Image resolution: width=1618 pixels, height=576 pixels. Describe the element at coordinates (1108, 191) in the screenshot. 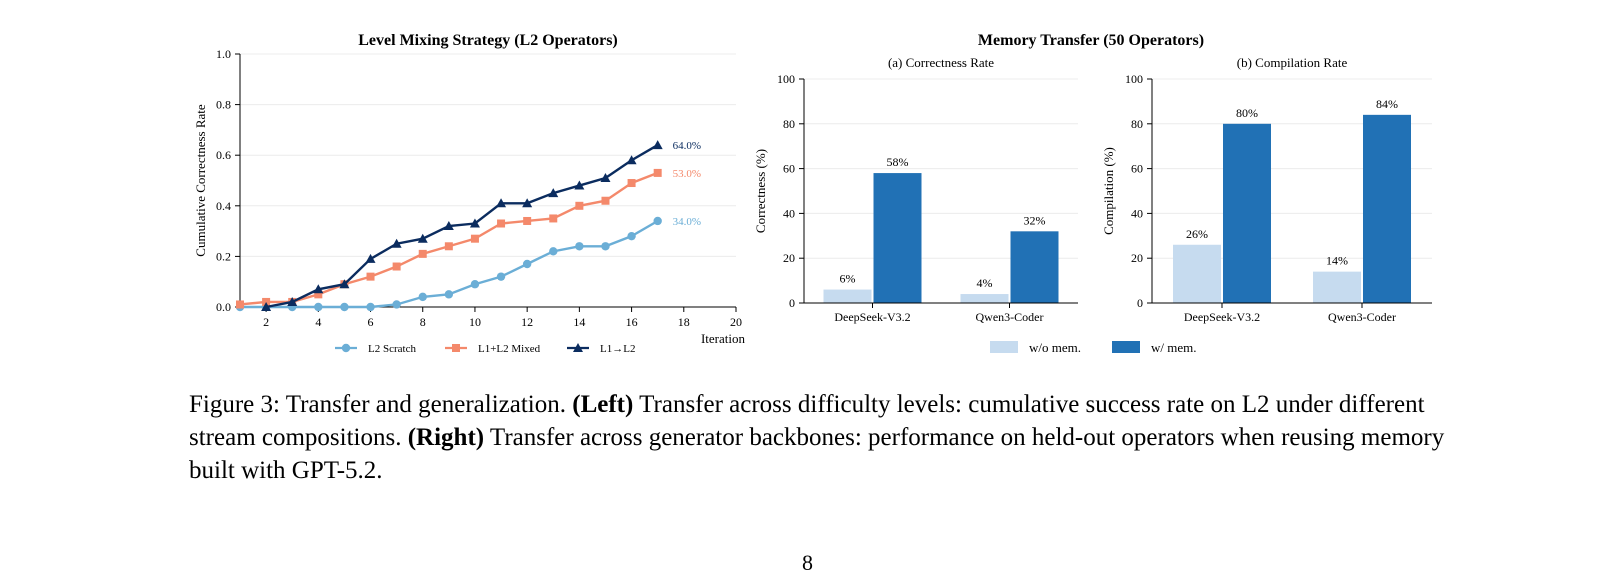

I see `y-axis-label: Compilation (%)` at that location.